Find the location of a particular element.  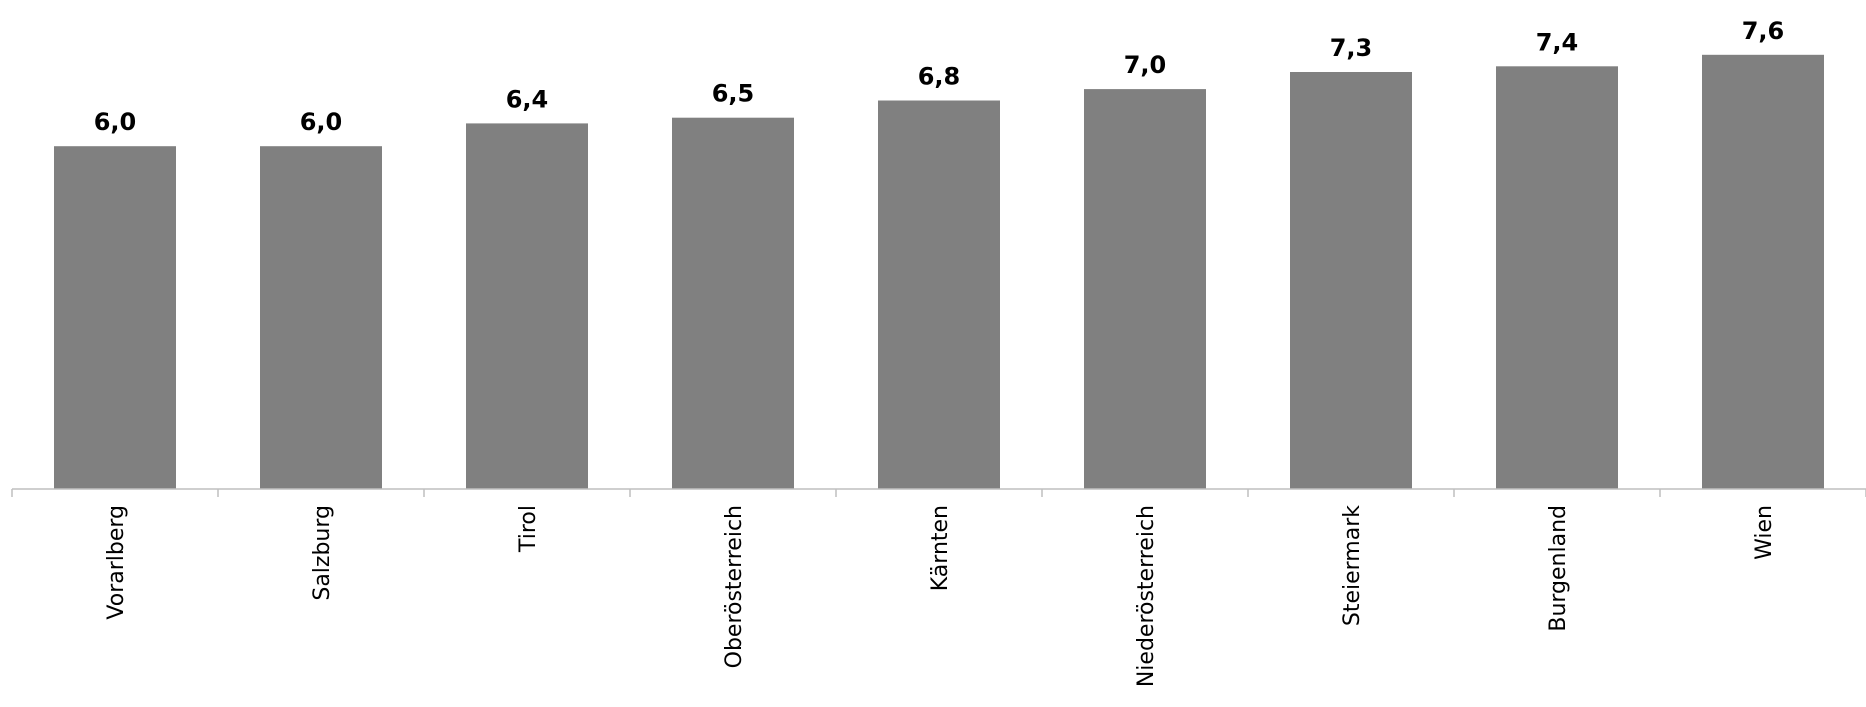

x-tick-label: Kärnten is located at coordinates (940, 548).